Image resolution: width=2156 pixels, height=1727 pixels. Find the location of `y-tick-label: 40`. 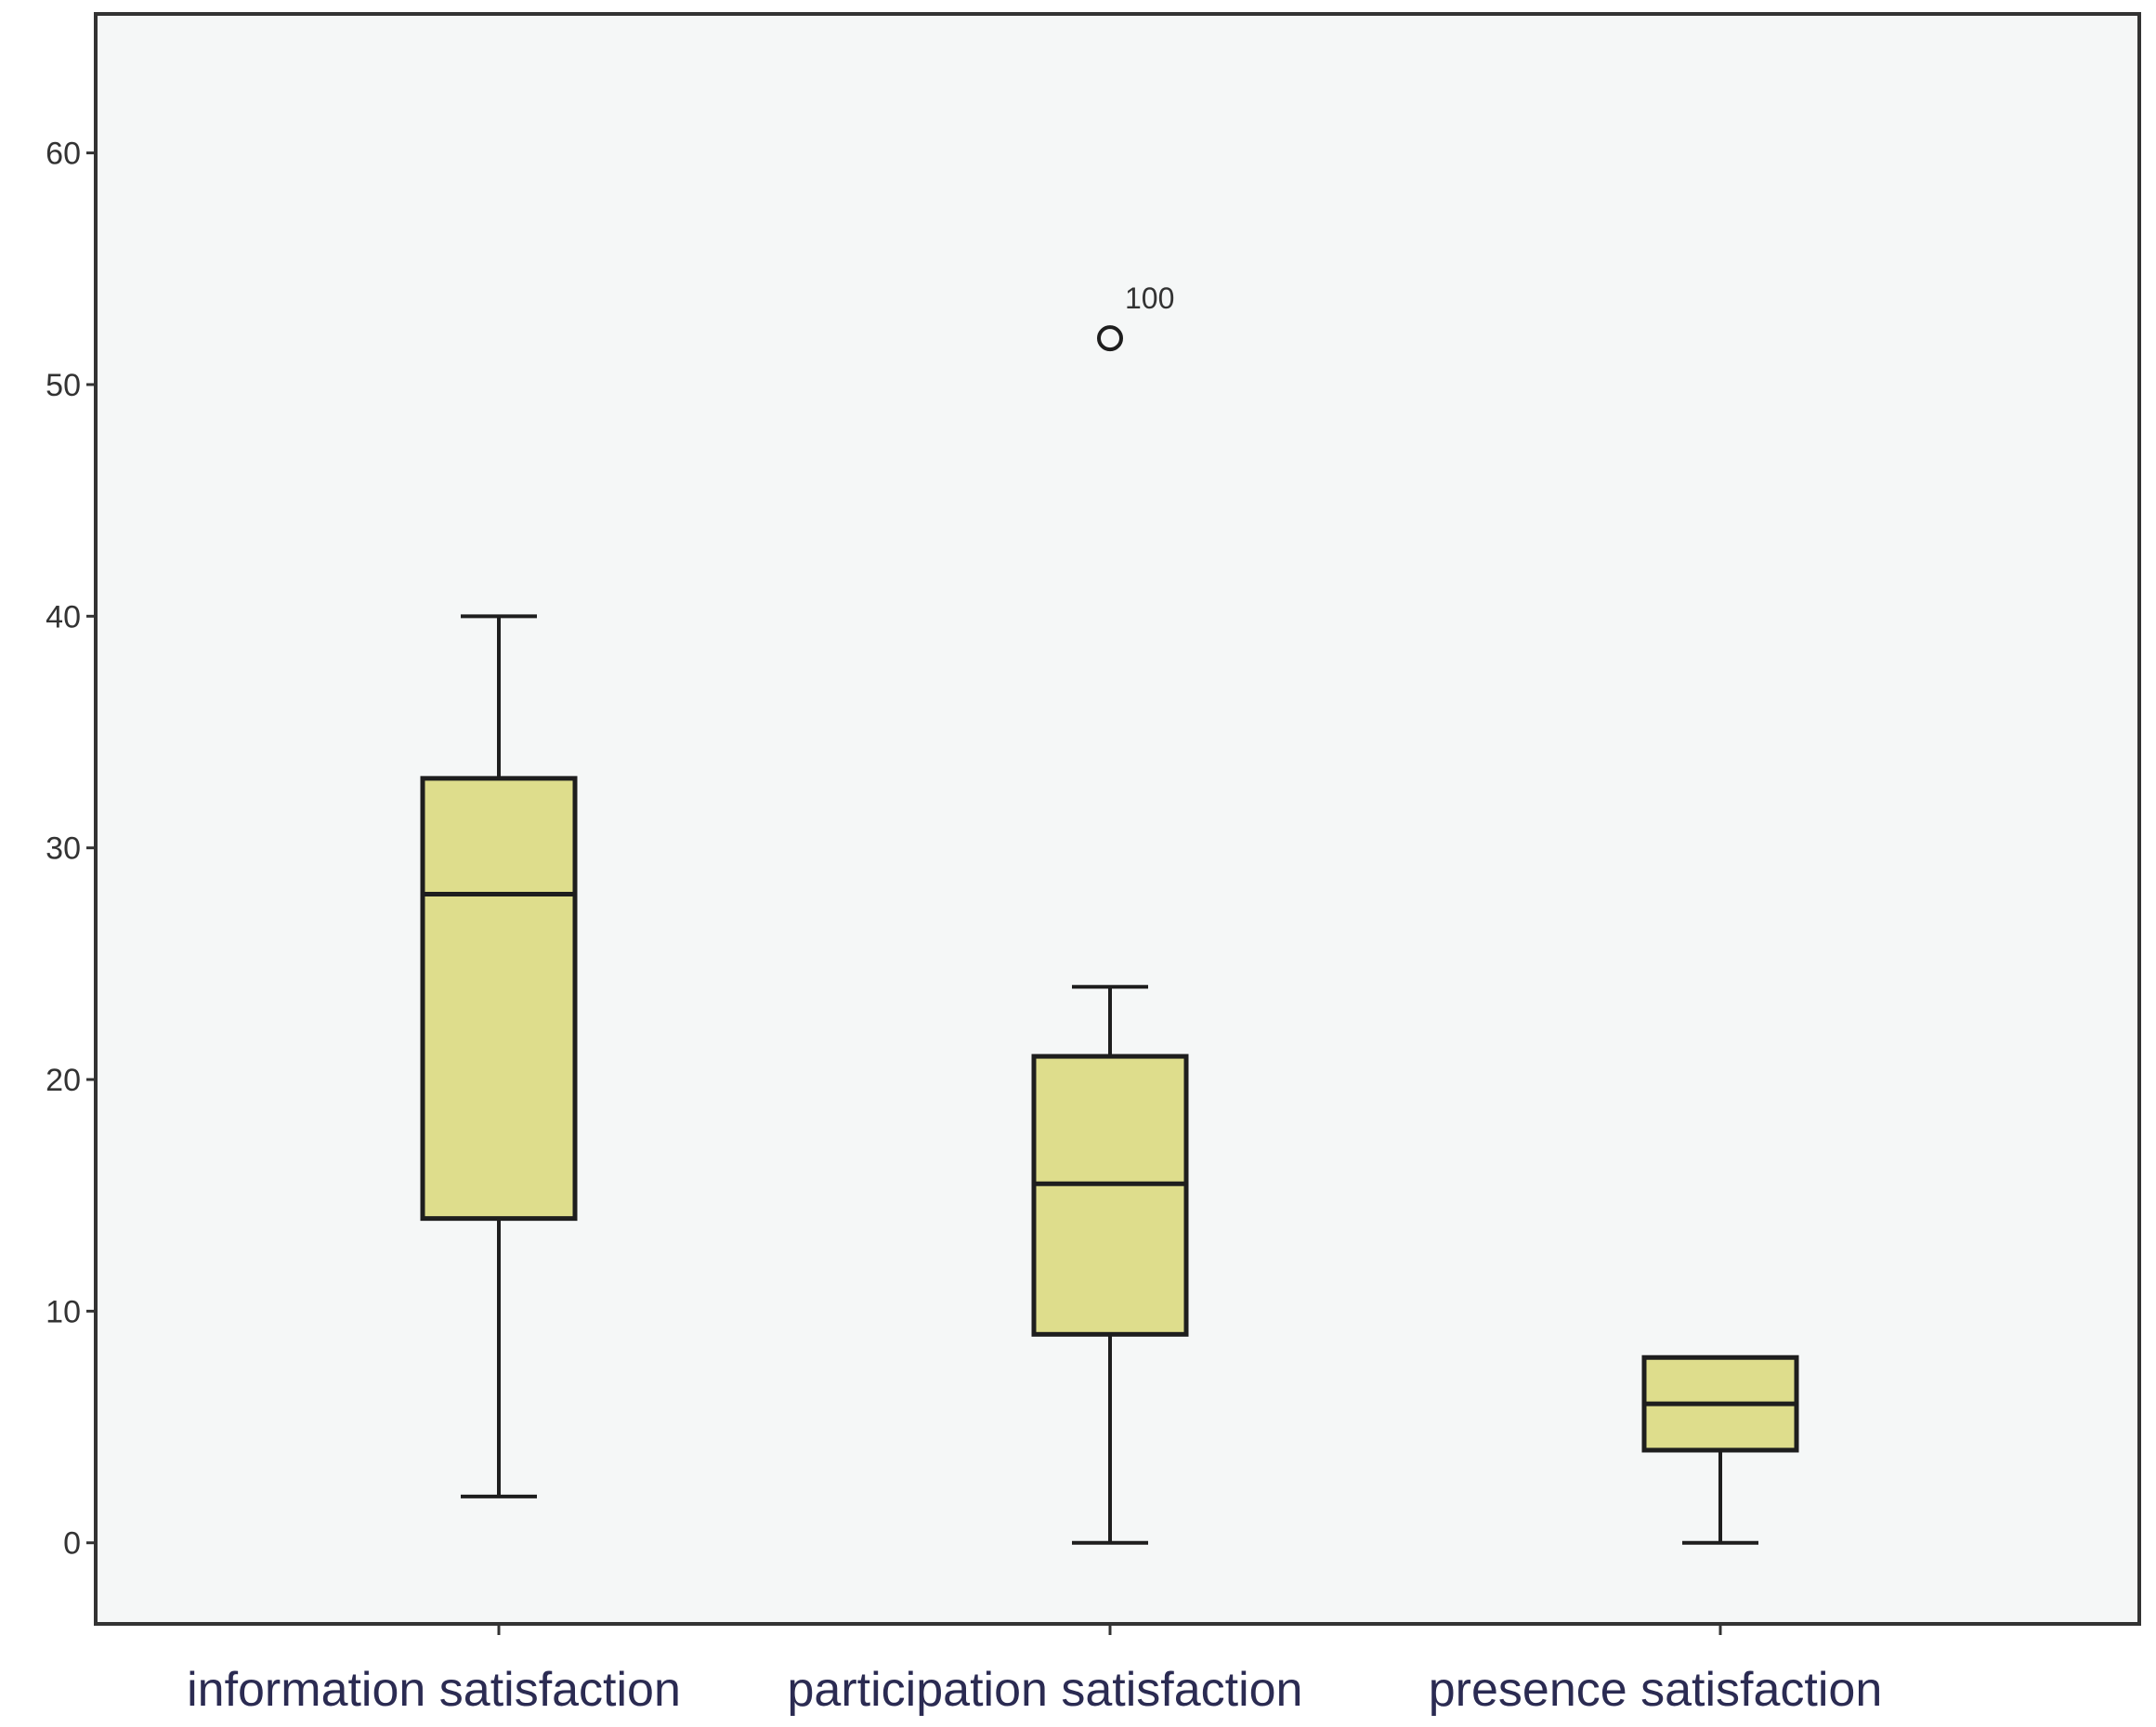

y-tick-label: 40 is located at coordinates (63, 617).